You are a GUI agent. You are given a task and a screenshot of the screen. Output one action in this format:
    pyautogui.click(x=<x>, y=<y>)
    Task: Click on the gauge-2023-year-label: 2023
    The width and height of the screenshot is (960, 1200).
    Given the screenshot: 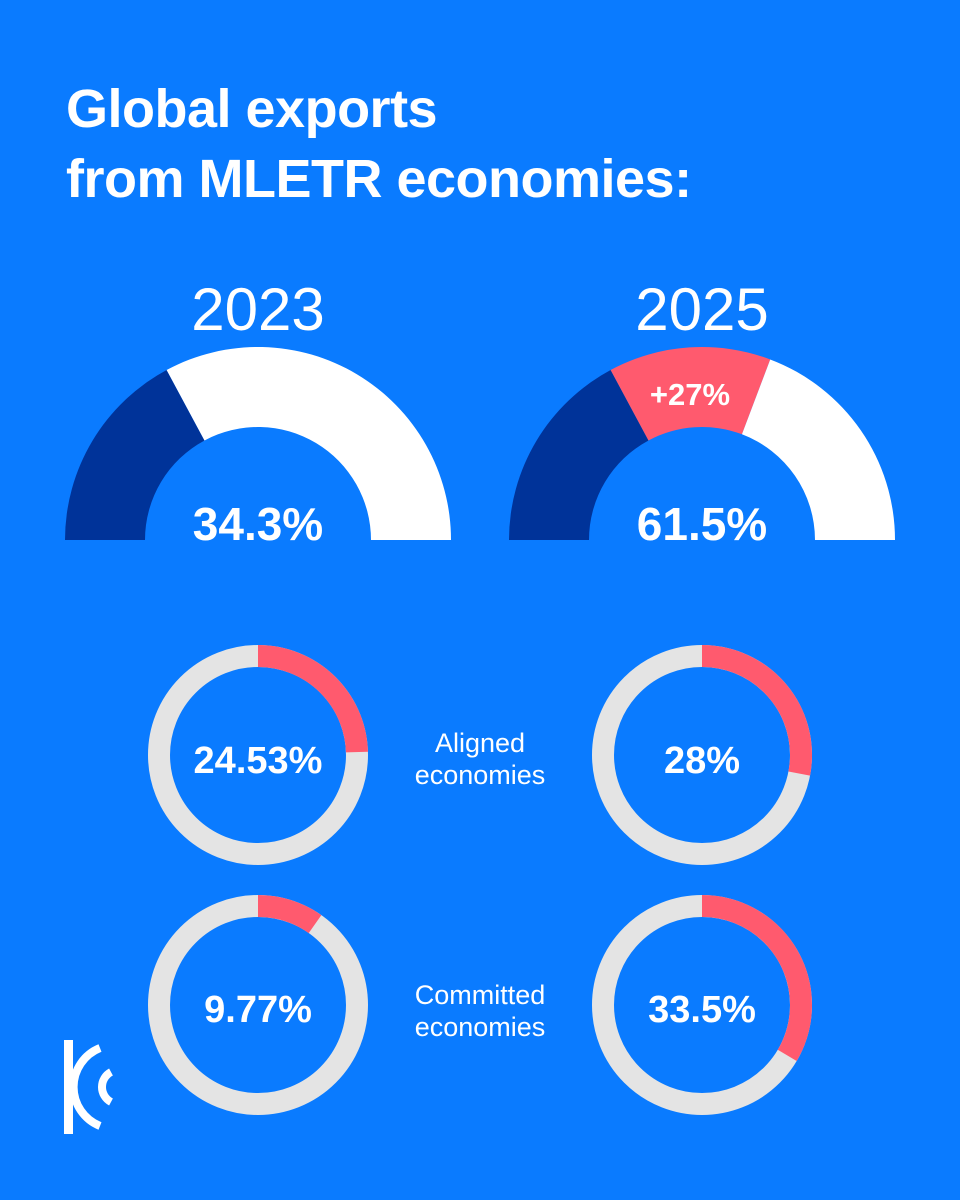 What is the action you would take?
    pyautogui.click(x=257, y=309)
    